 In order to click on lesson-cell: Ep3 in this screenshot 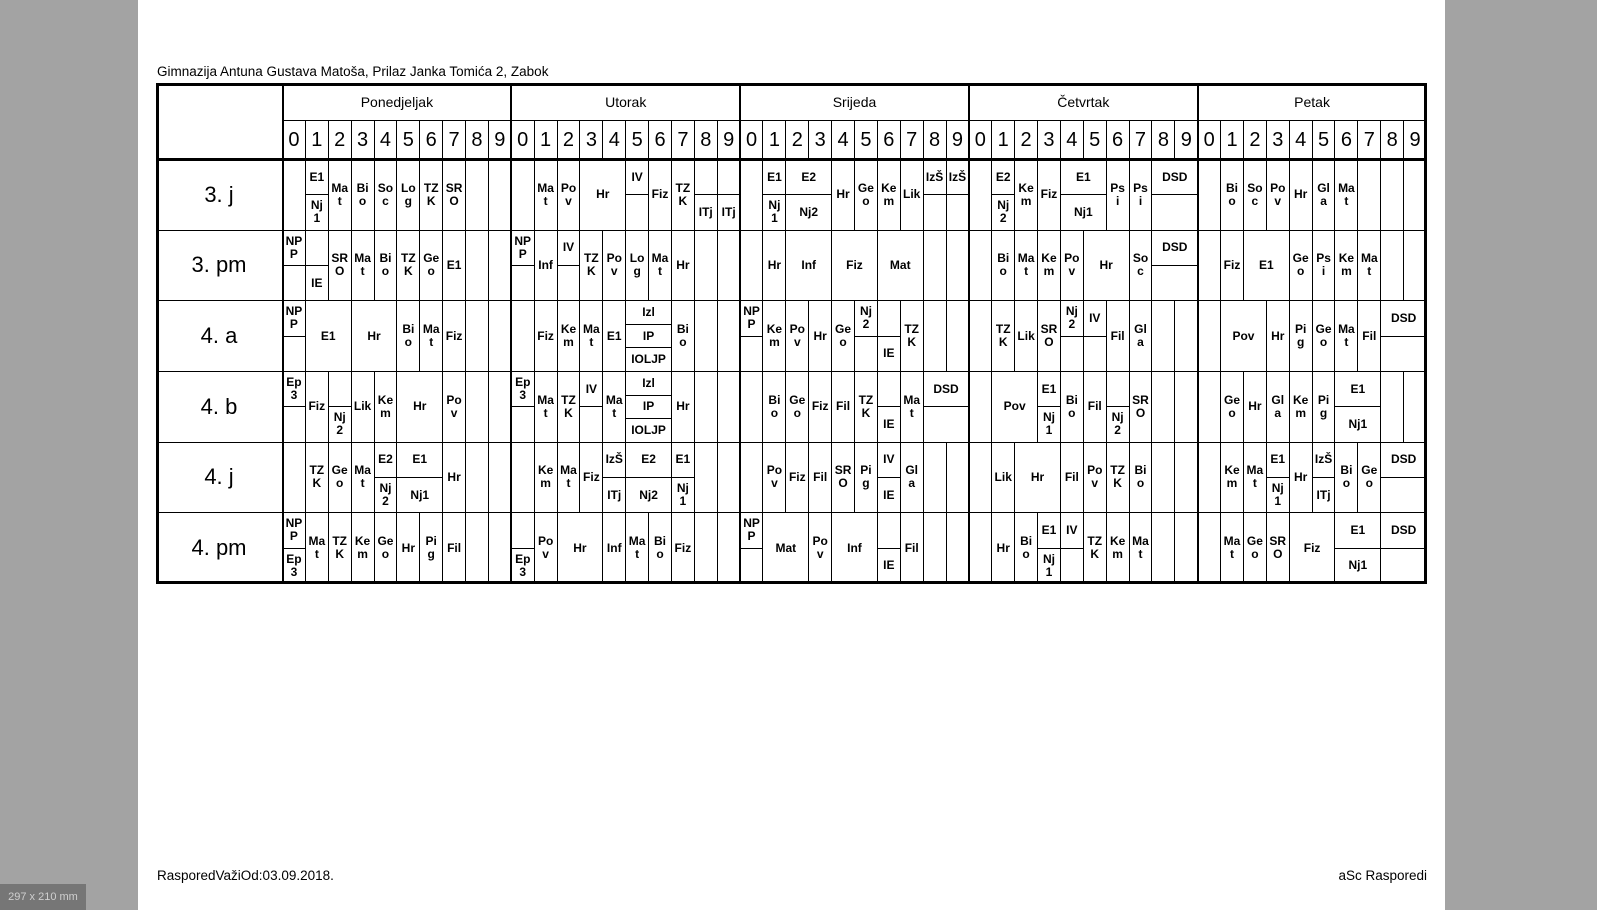, I will do `click(523, 548)`.